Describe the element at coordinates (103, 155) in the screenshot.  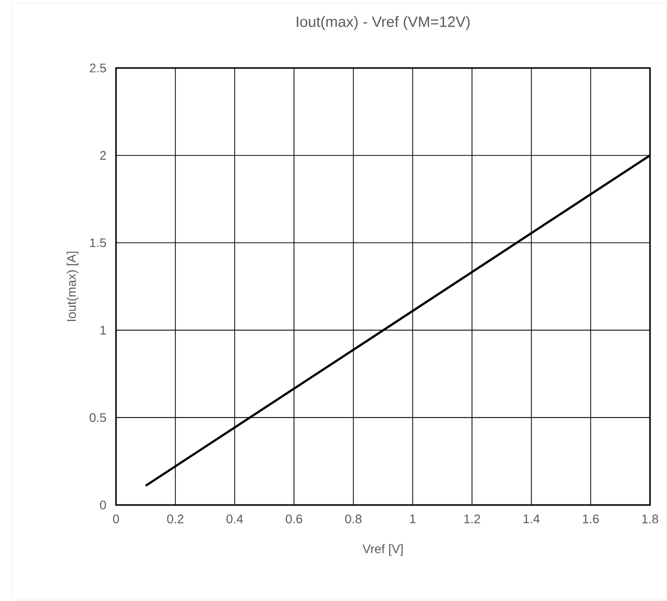
I see `y-tick-label: 2` at that location.